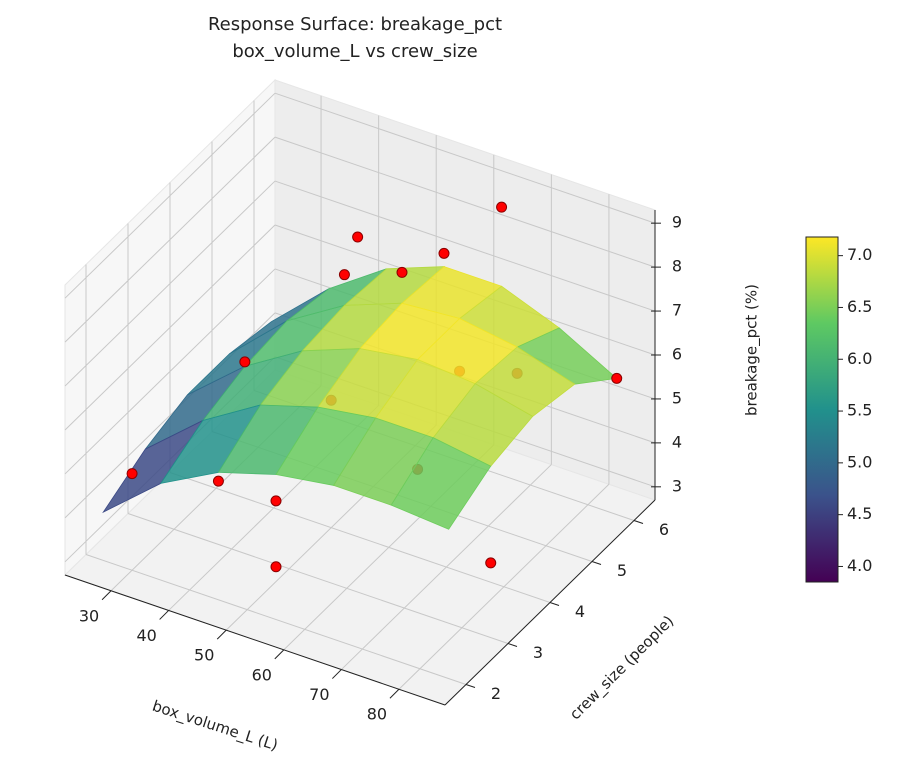 The width and height of the screenshot is (902, 765). What do you see at coordinates (859, 306) in the screenshot?
I see `colorbar-tick-label: 6.5` at bounding box center [859, 306].